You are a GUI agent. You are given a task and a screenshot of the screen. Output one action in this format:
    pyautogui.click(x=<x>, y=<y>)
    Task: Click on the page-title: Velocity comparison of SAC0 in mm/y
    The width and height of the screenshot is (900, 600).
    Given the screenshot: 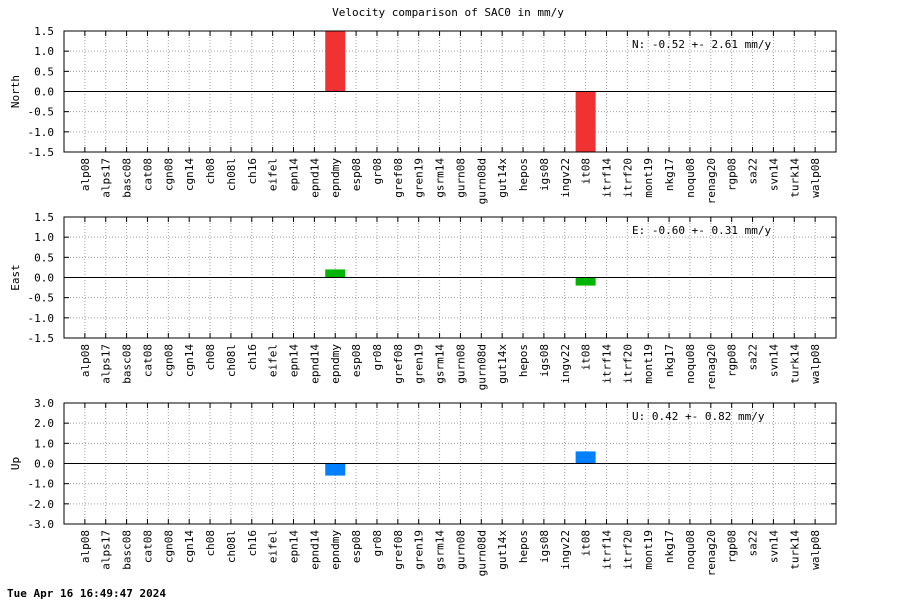 What is the action you would take?
    pyautogui.click(x=448, y=12)
    